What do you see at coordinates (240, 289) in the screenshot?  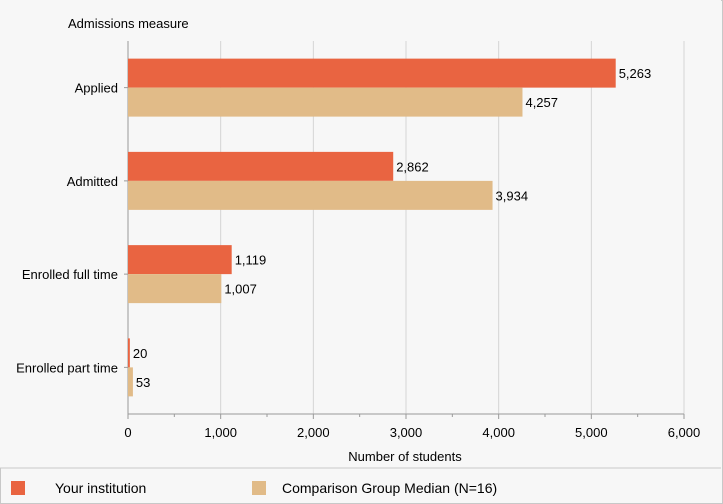 I see `data-label: 1,007` at bounding box center [240, 289].